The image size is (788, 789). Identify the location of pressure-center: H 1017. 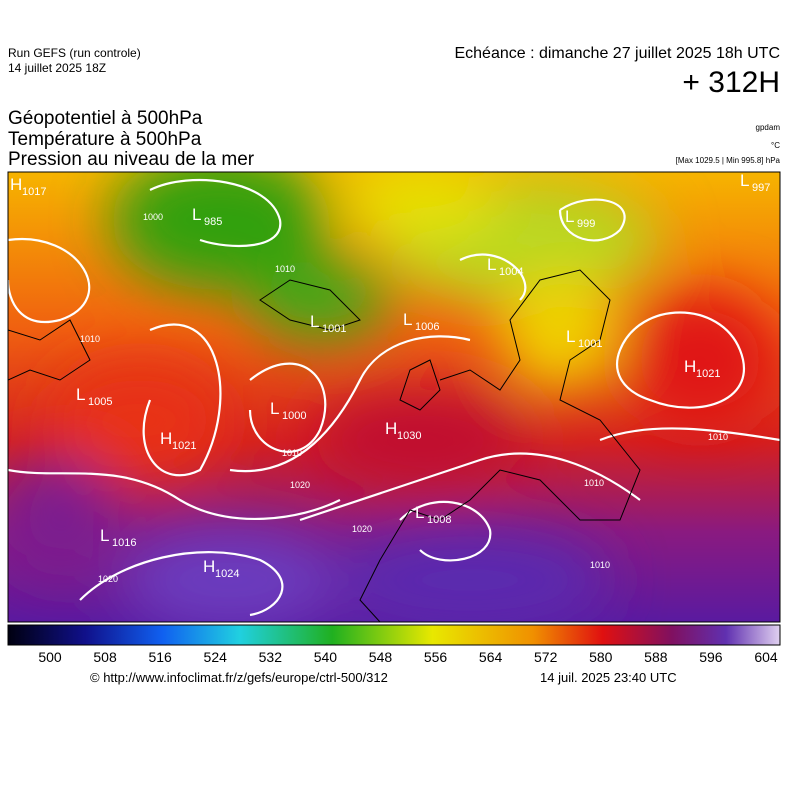
(28, 186).